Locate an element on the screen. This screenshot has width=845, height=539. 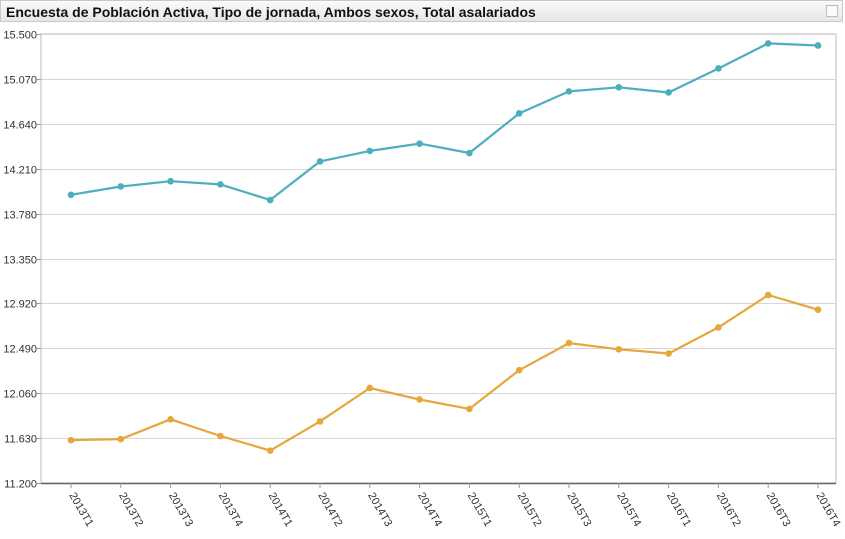
x-tick-label: 2013T2 is located at coordinates (130, 510).